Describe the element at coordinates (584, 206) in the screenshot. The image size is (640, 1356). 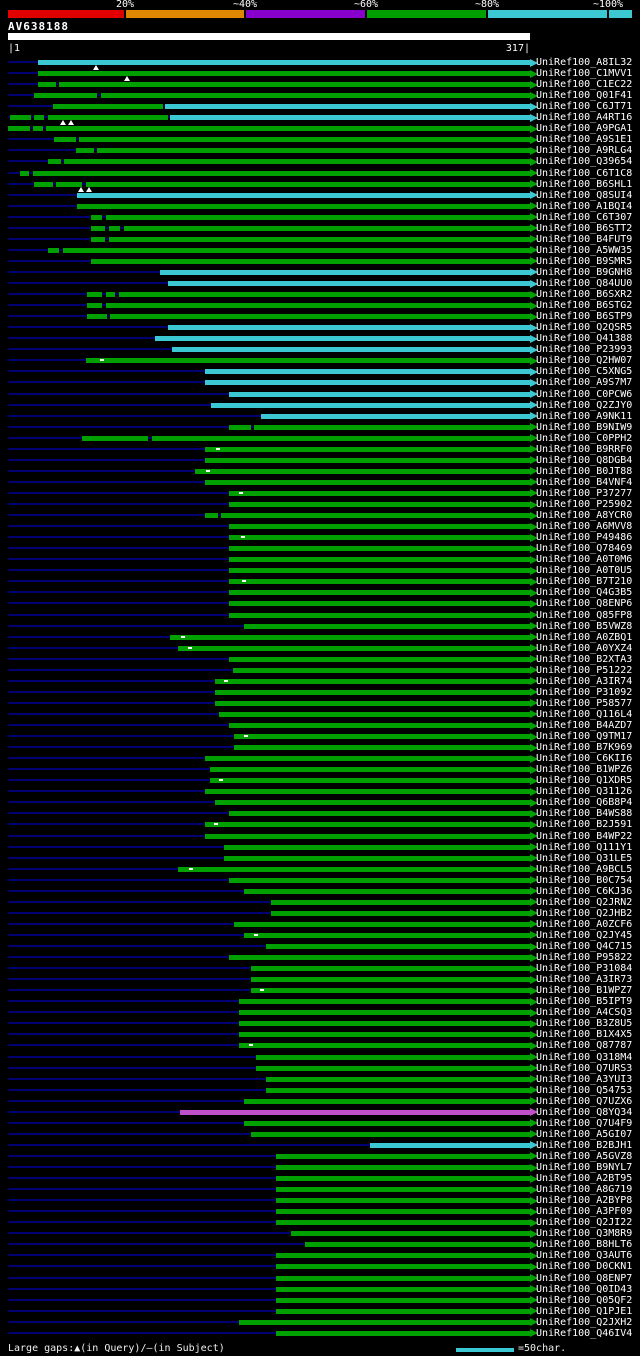
I see `hit-label: UniRef100_A1BQI4` at that location.